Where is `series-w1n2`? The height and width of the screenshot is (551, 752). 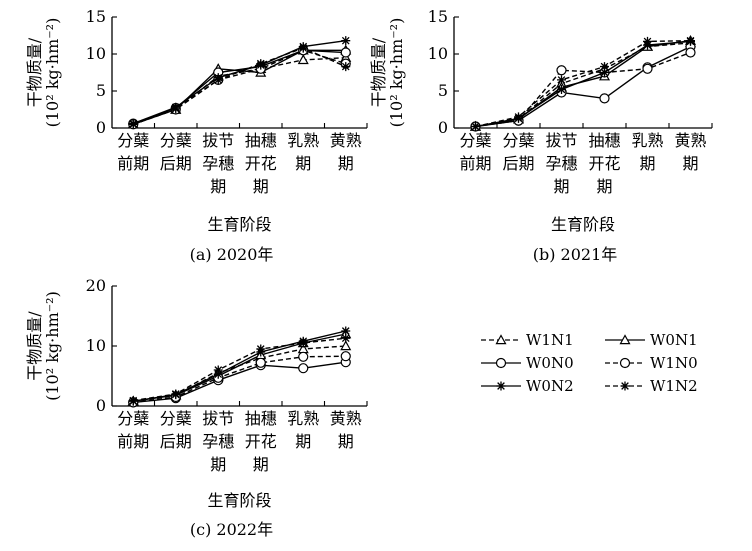
series-w1n2 is located at coordinates (239, 86).